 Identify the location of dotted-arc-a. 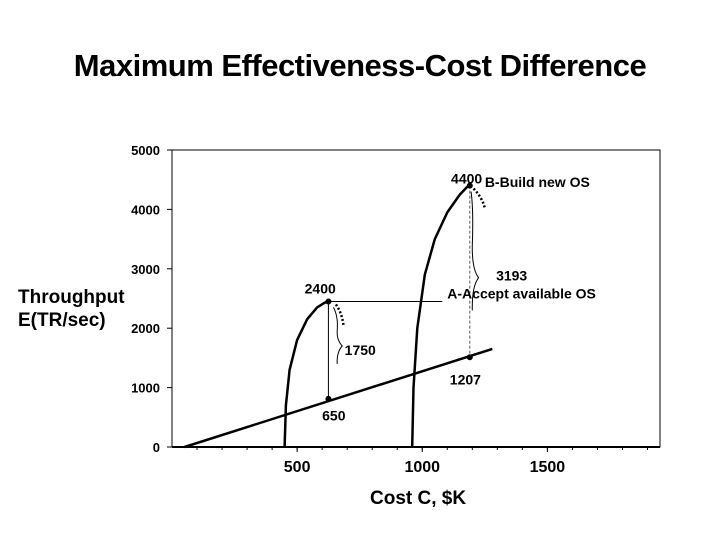
(339, 314).